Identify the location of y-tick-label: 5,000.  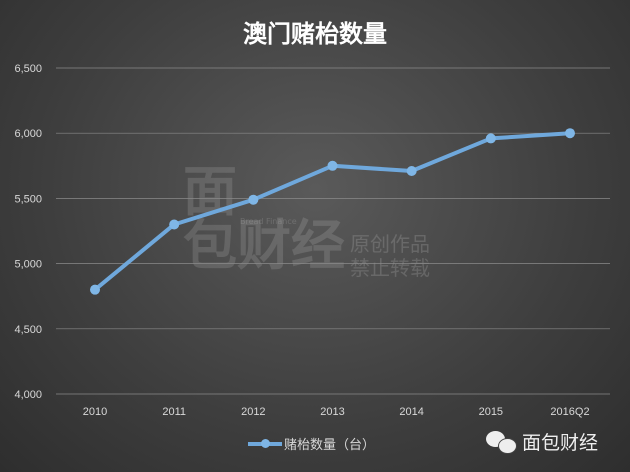
(28, 265).